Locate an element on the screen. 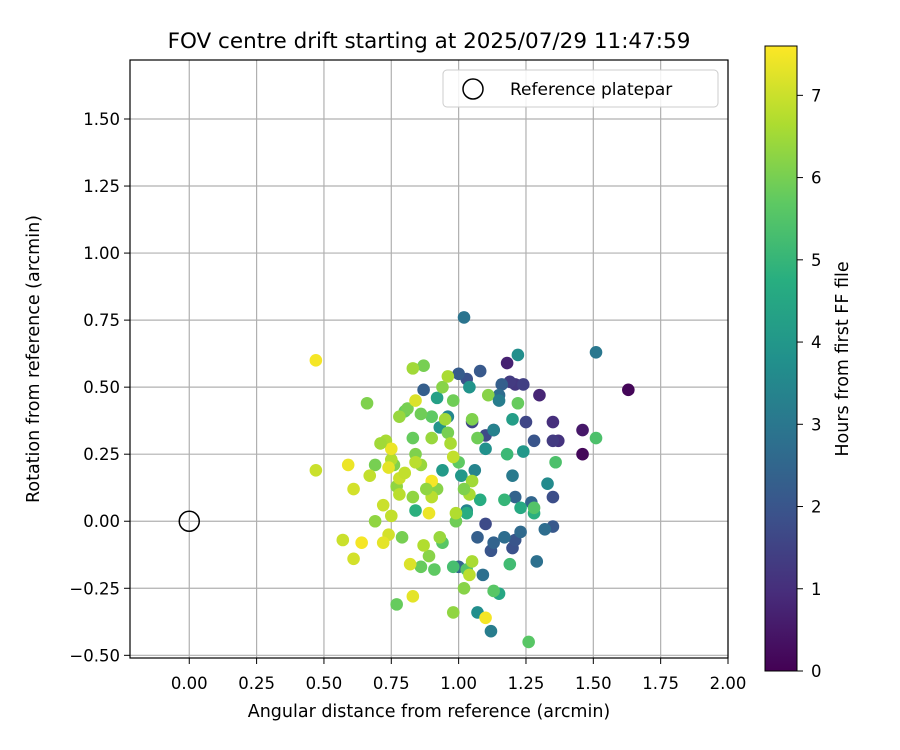 Image resolution: width=900 pixels, height=750 pixels. x-tick-label: 1.50 is located at coordinates (593, 683).